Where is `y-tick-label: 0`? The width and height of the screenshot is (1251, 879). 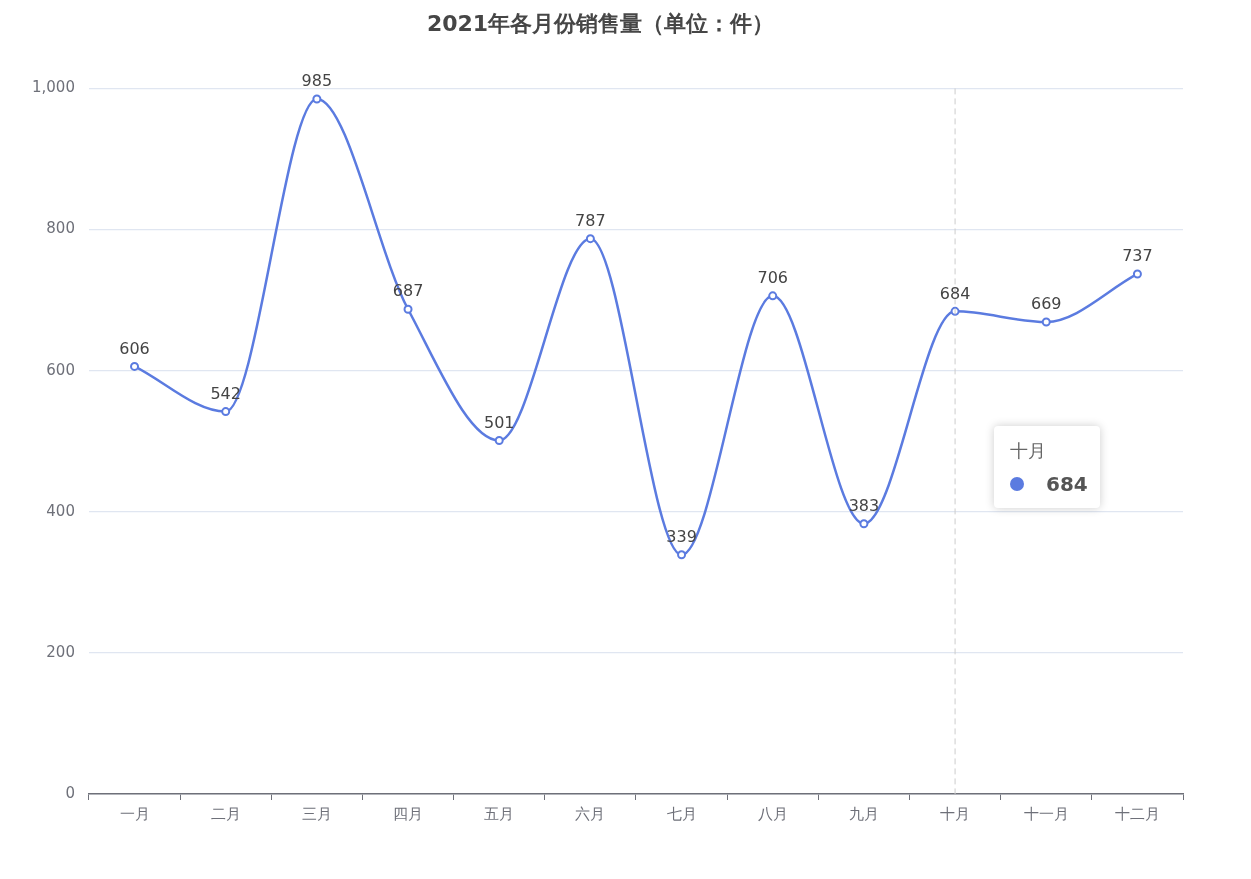 y-tick-label: 0 is located at coordinates (70, 792).